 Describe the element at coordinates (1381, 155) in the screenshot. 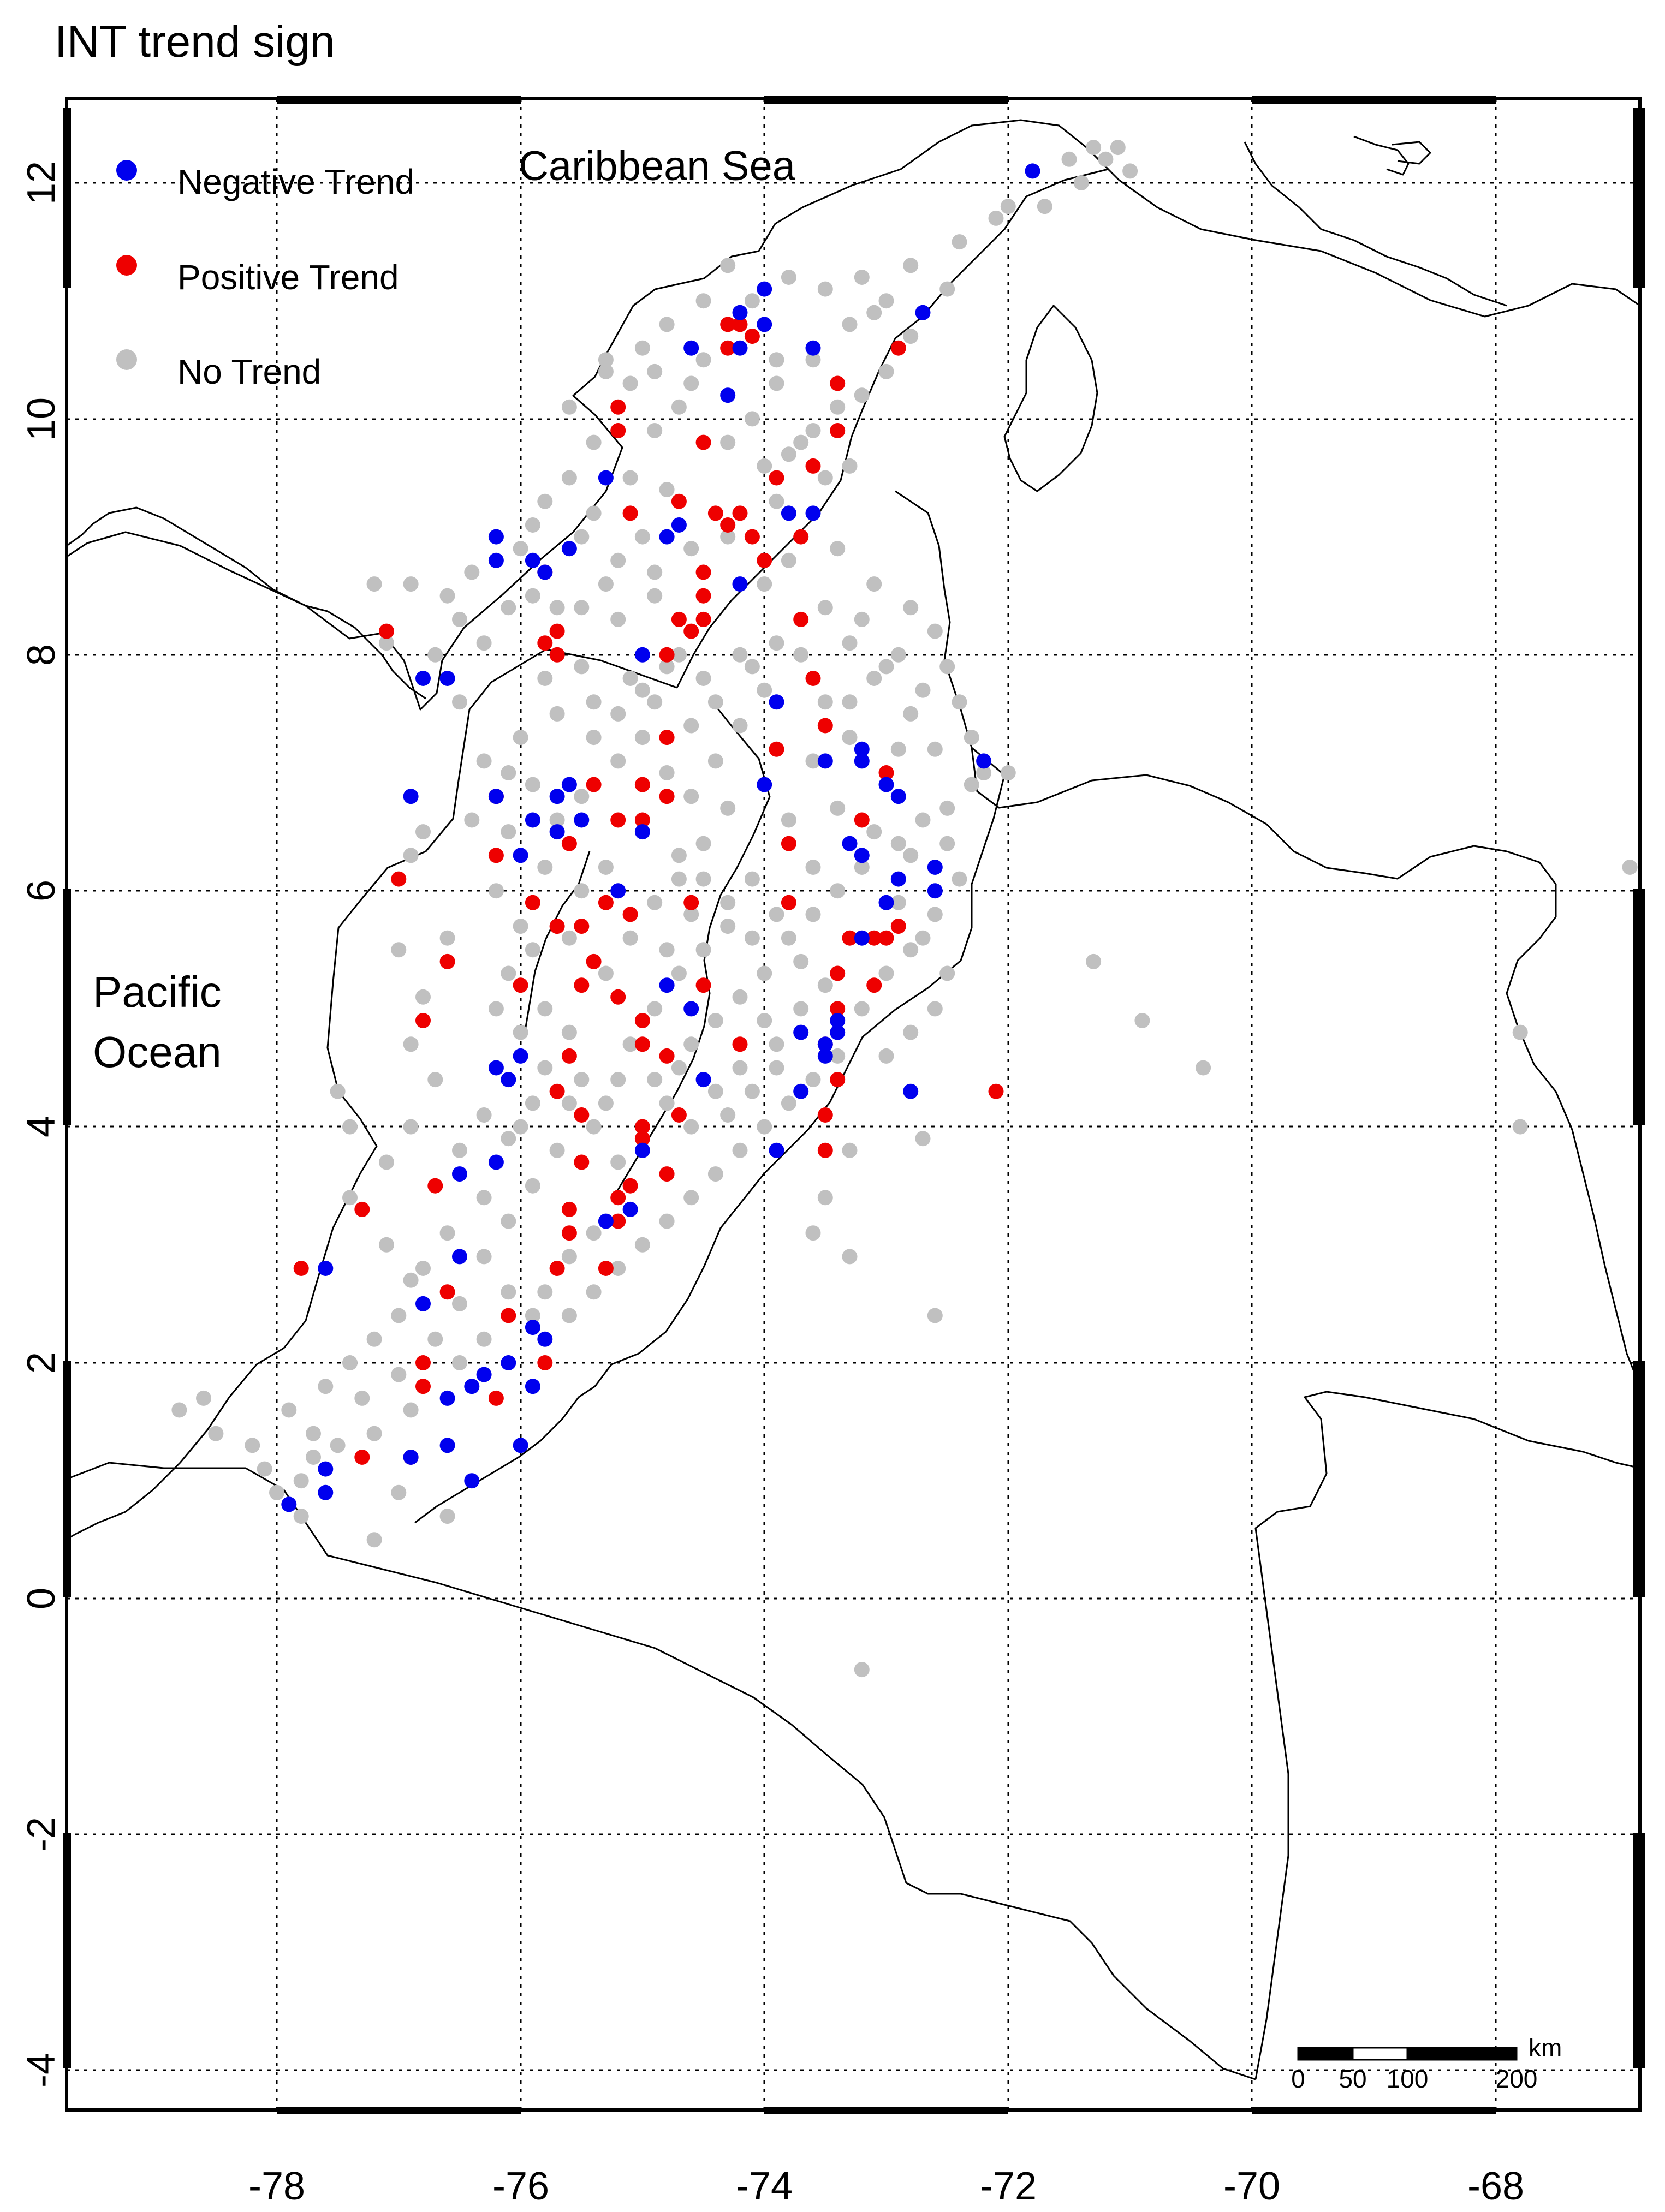

I see `island-curacao` at that location.